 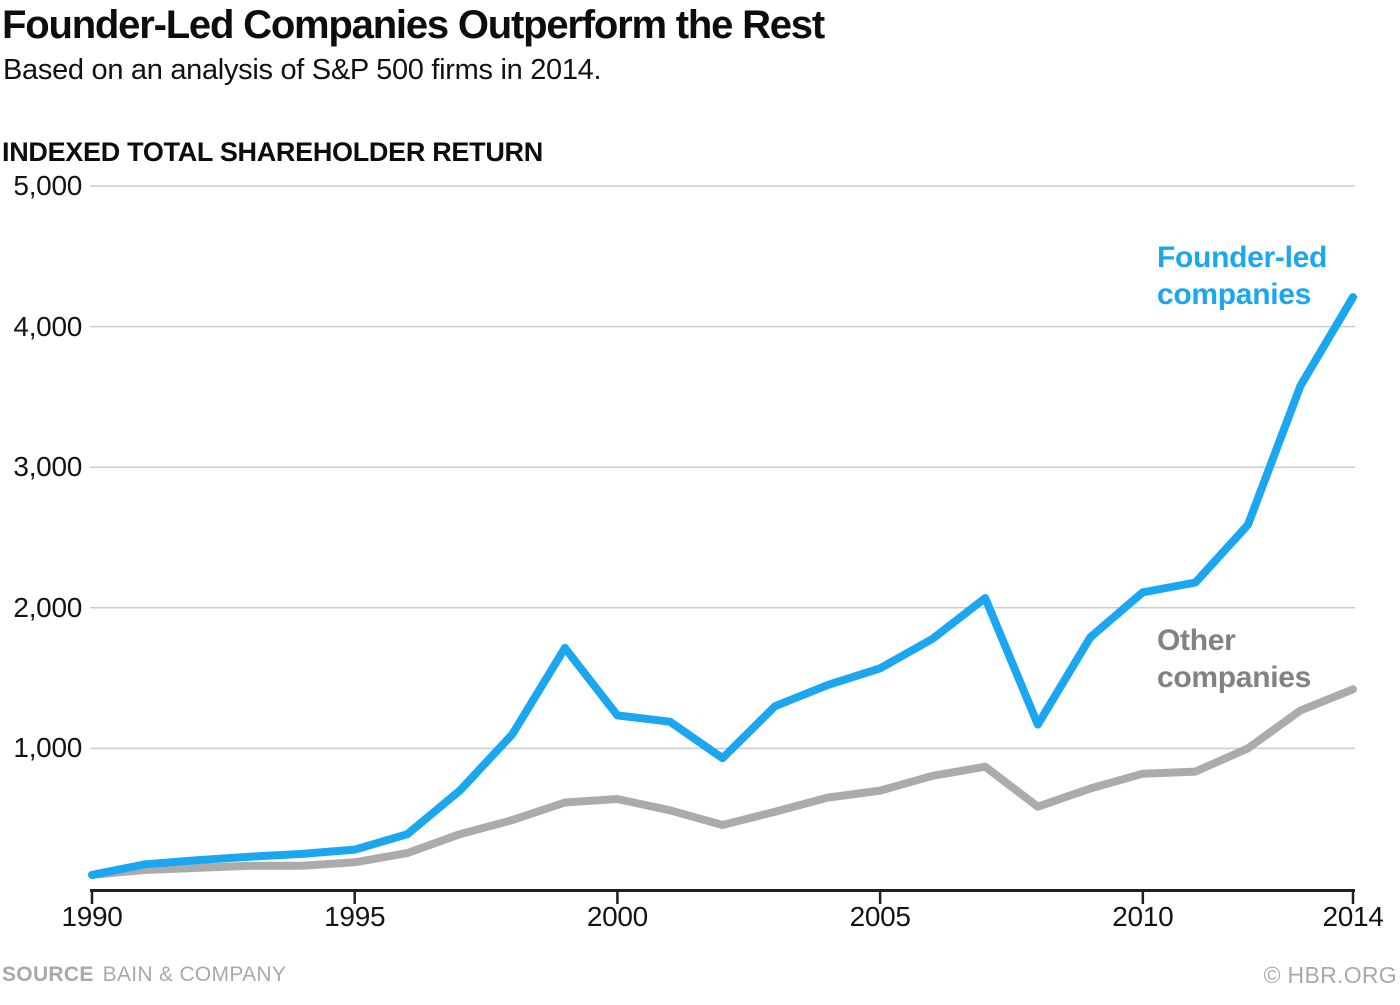 I want to click on y-axis-tick-label: 4,000, so click(x=47, y=326).